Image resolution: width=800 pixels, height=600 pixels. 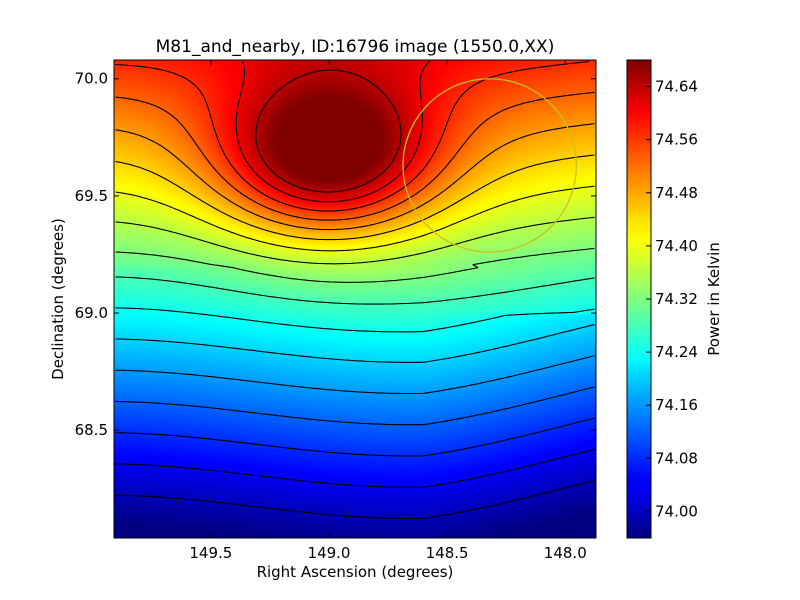 I want to click on colorbar-tick-label: 74.08, so click(x=676, y=458).